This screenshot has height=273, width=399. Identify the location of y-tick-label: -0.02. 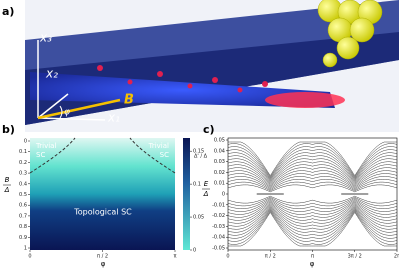
(218, 216).